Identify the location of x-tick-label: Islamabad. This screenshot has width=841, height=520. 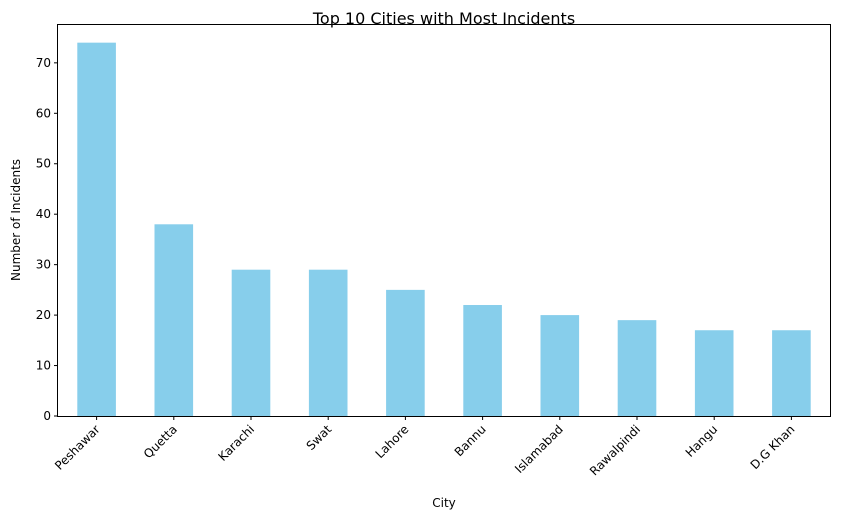
(539, 449).